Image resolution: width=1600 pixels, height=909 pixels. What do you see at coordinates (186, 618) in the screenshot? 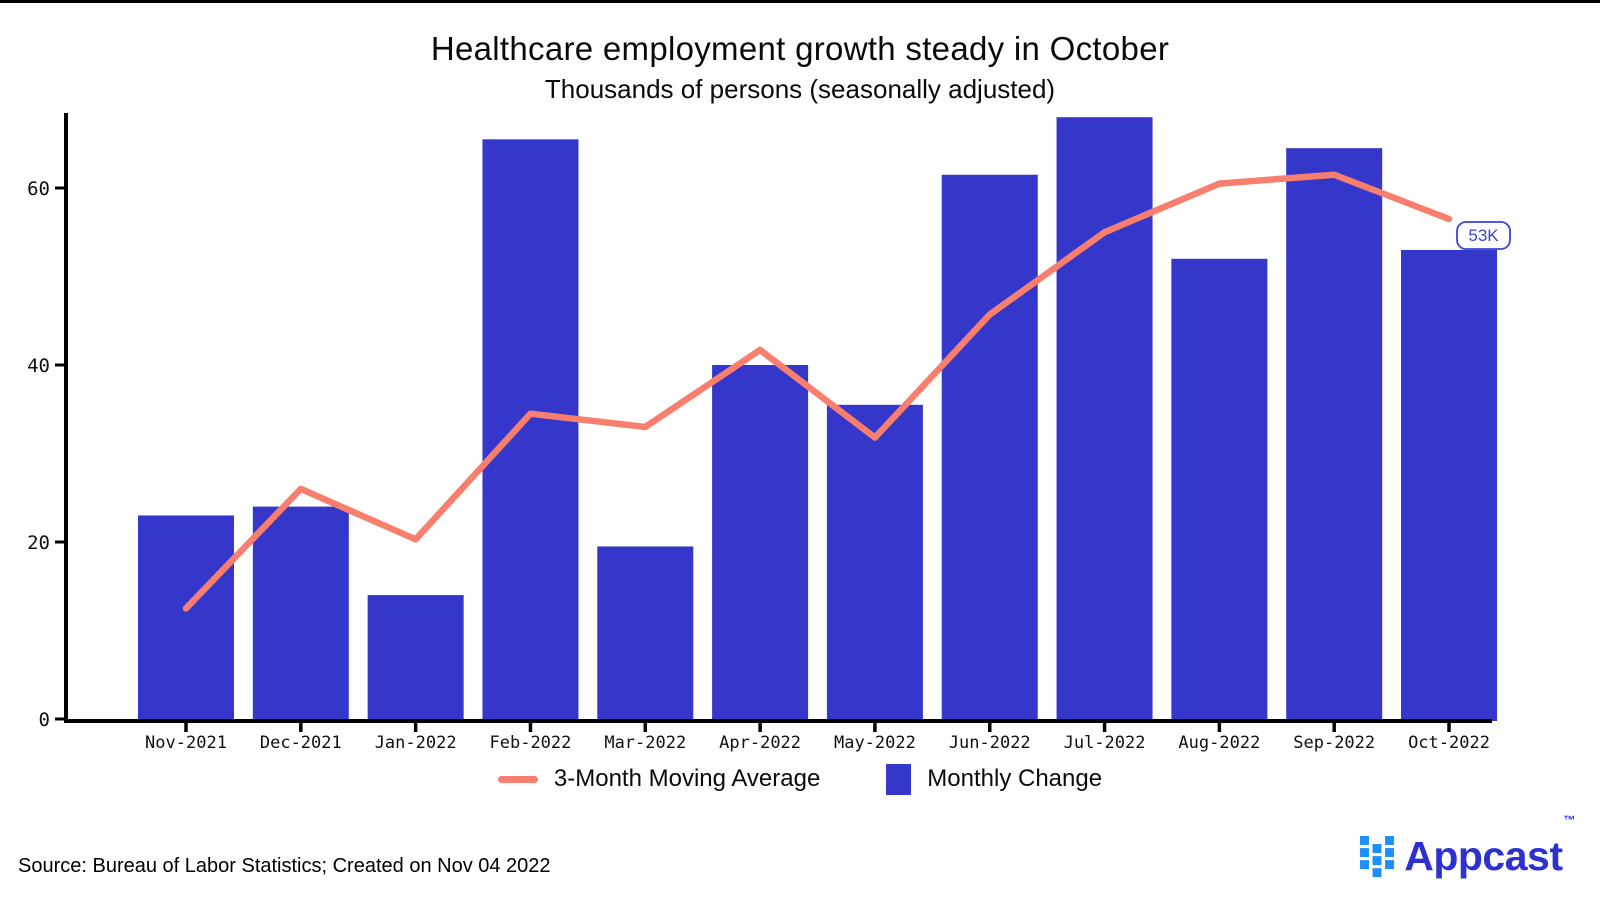
I see `bar-Nov-2021` at bounding box center [186, 618].